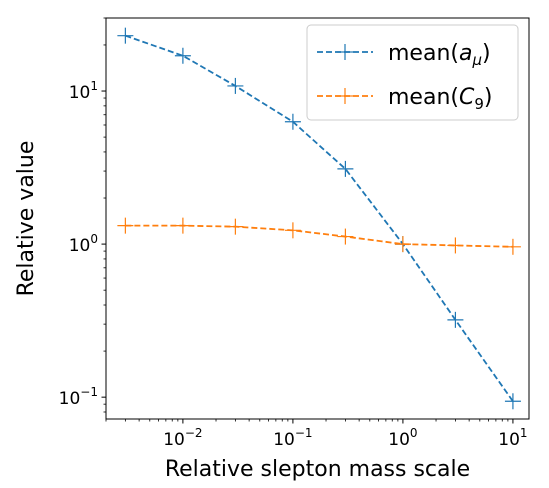 Image resolution: width=549 pixels, height=488 pixels. Describe the element at coordinates (182, 438) in the screenshot. I see `x-tick-label: 10⁻²` at that location.